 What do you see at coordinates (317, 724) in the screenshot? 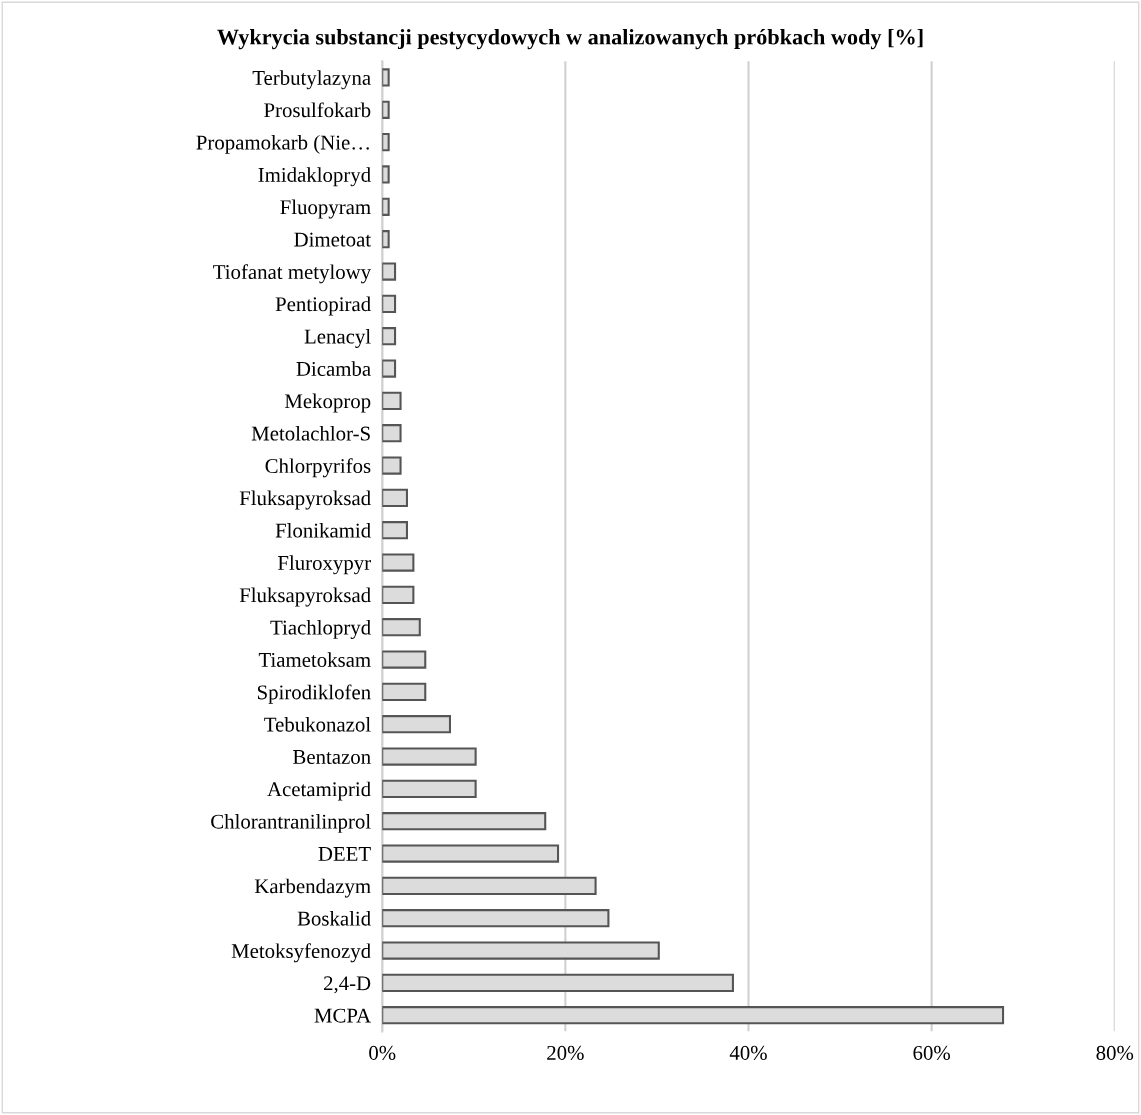
I see `y-tick-label: Tebukonazol` at bounding box center [317, 724].